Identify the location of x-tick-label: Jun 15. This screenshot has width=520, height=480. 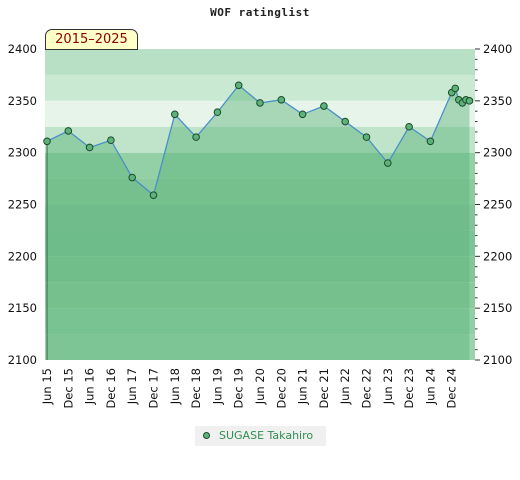
(47, 386).